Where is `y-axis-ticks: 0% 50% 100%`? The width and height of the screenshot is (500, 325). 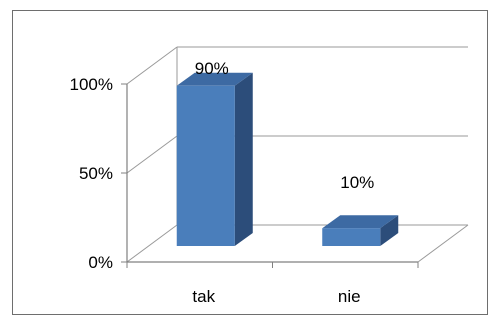
y-axis-ticks: 0% 50% 100% is located at coordinates (91, 173).